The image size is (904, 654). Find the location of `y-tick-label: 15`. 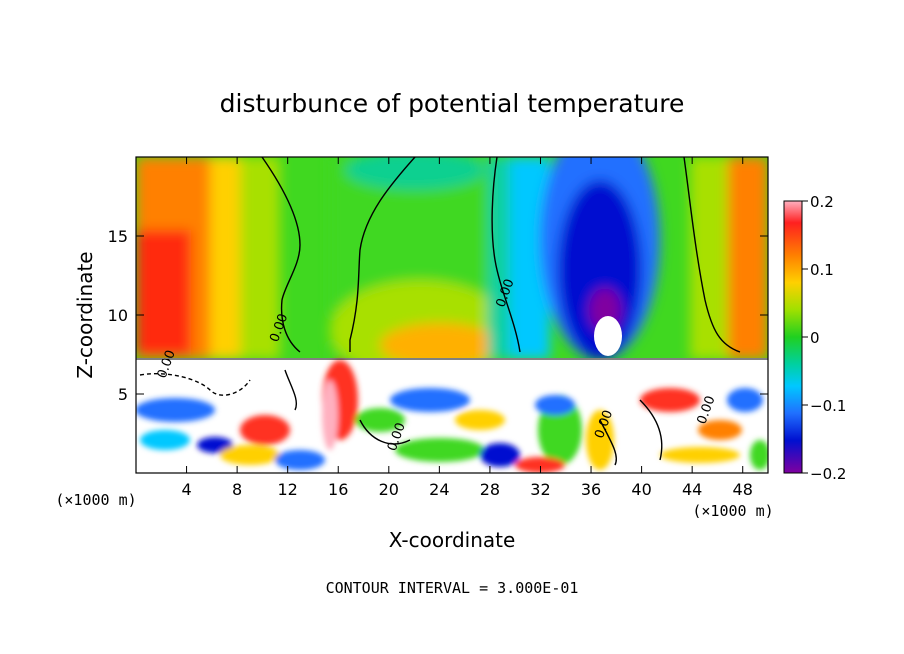

y-tick-label: 15 is located at coordinates (118, 236).